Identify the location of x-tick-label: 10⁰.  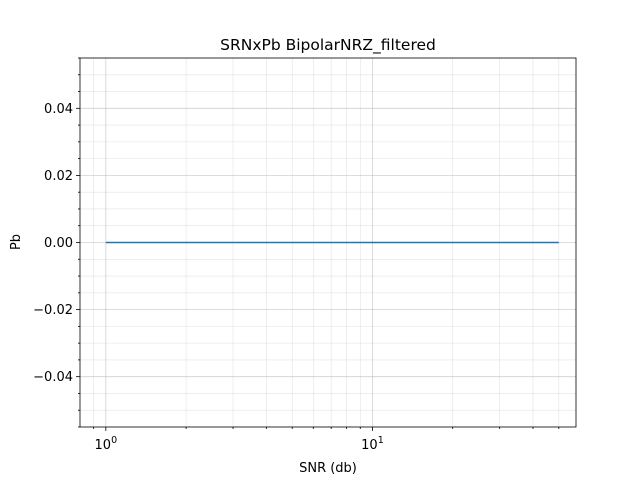
(106, 444).